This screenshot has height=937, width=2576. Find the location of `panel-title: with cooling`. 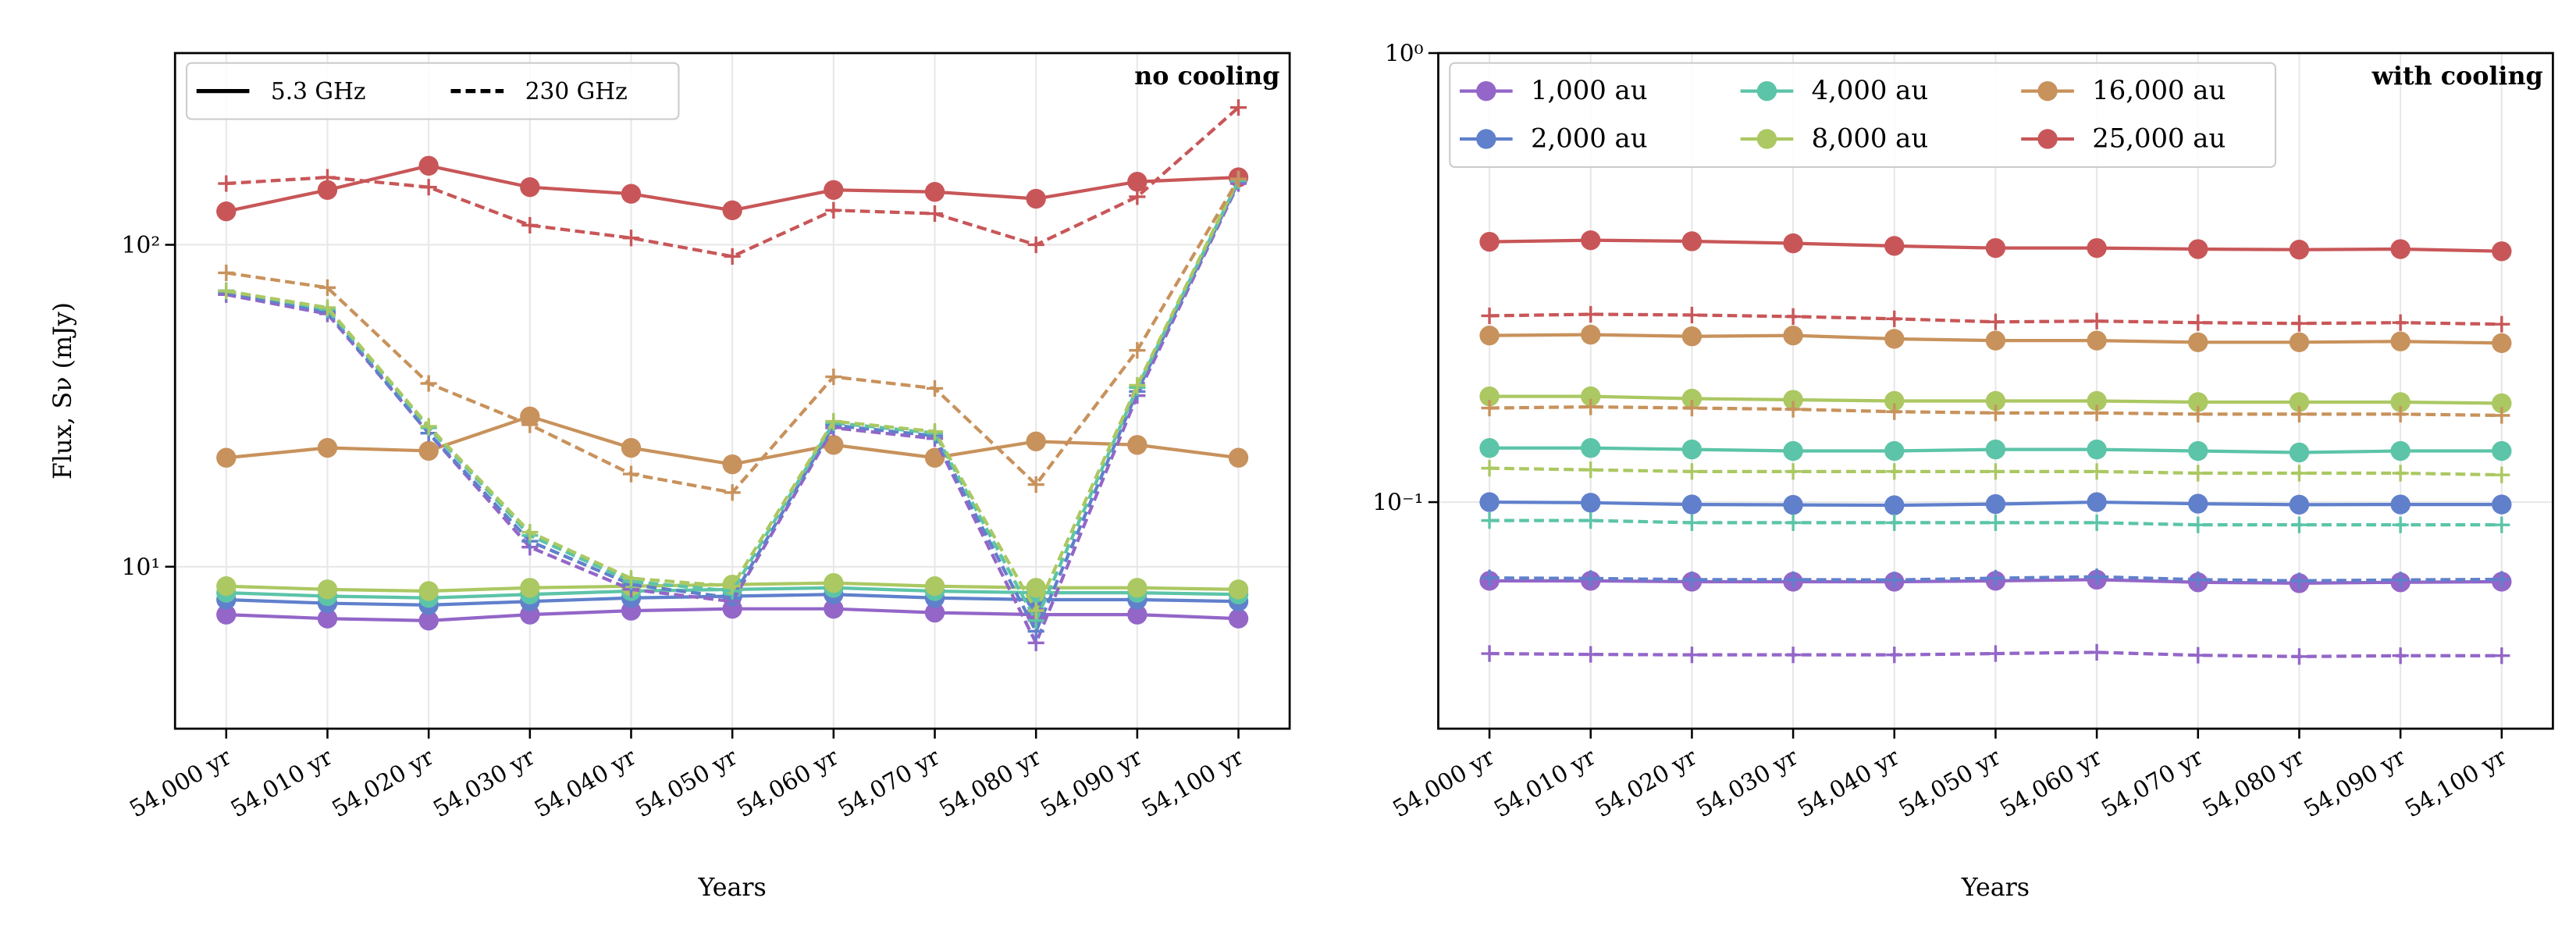

panel-title: with cooling is located at coordinates (2457, 76).